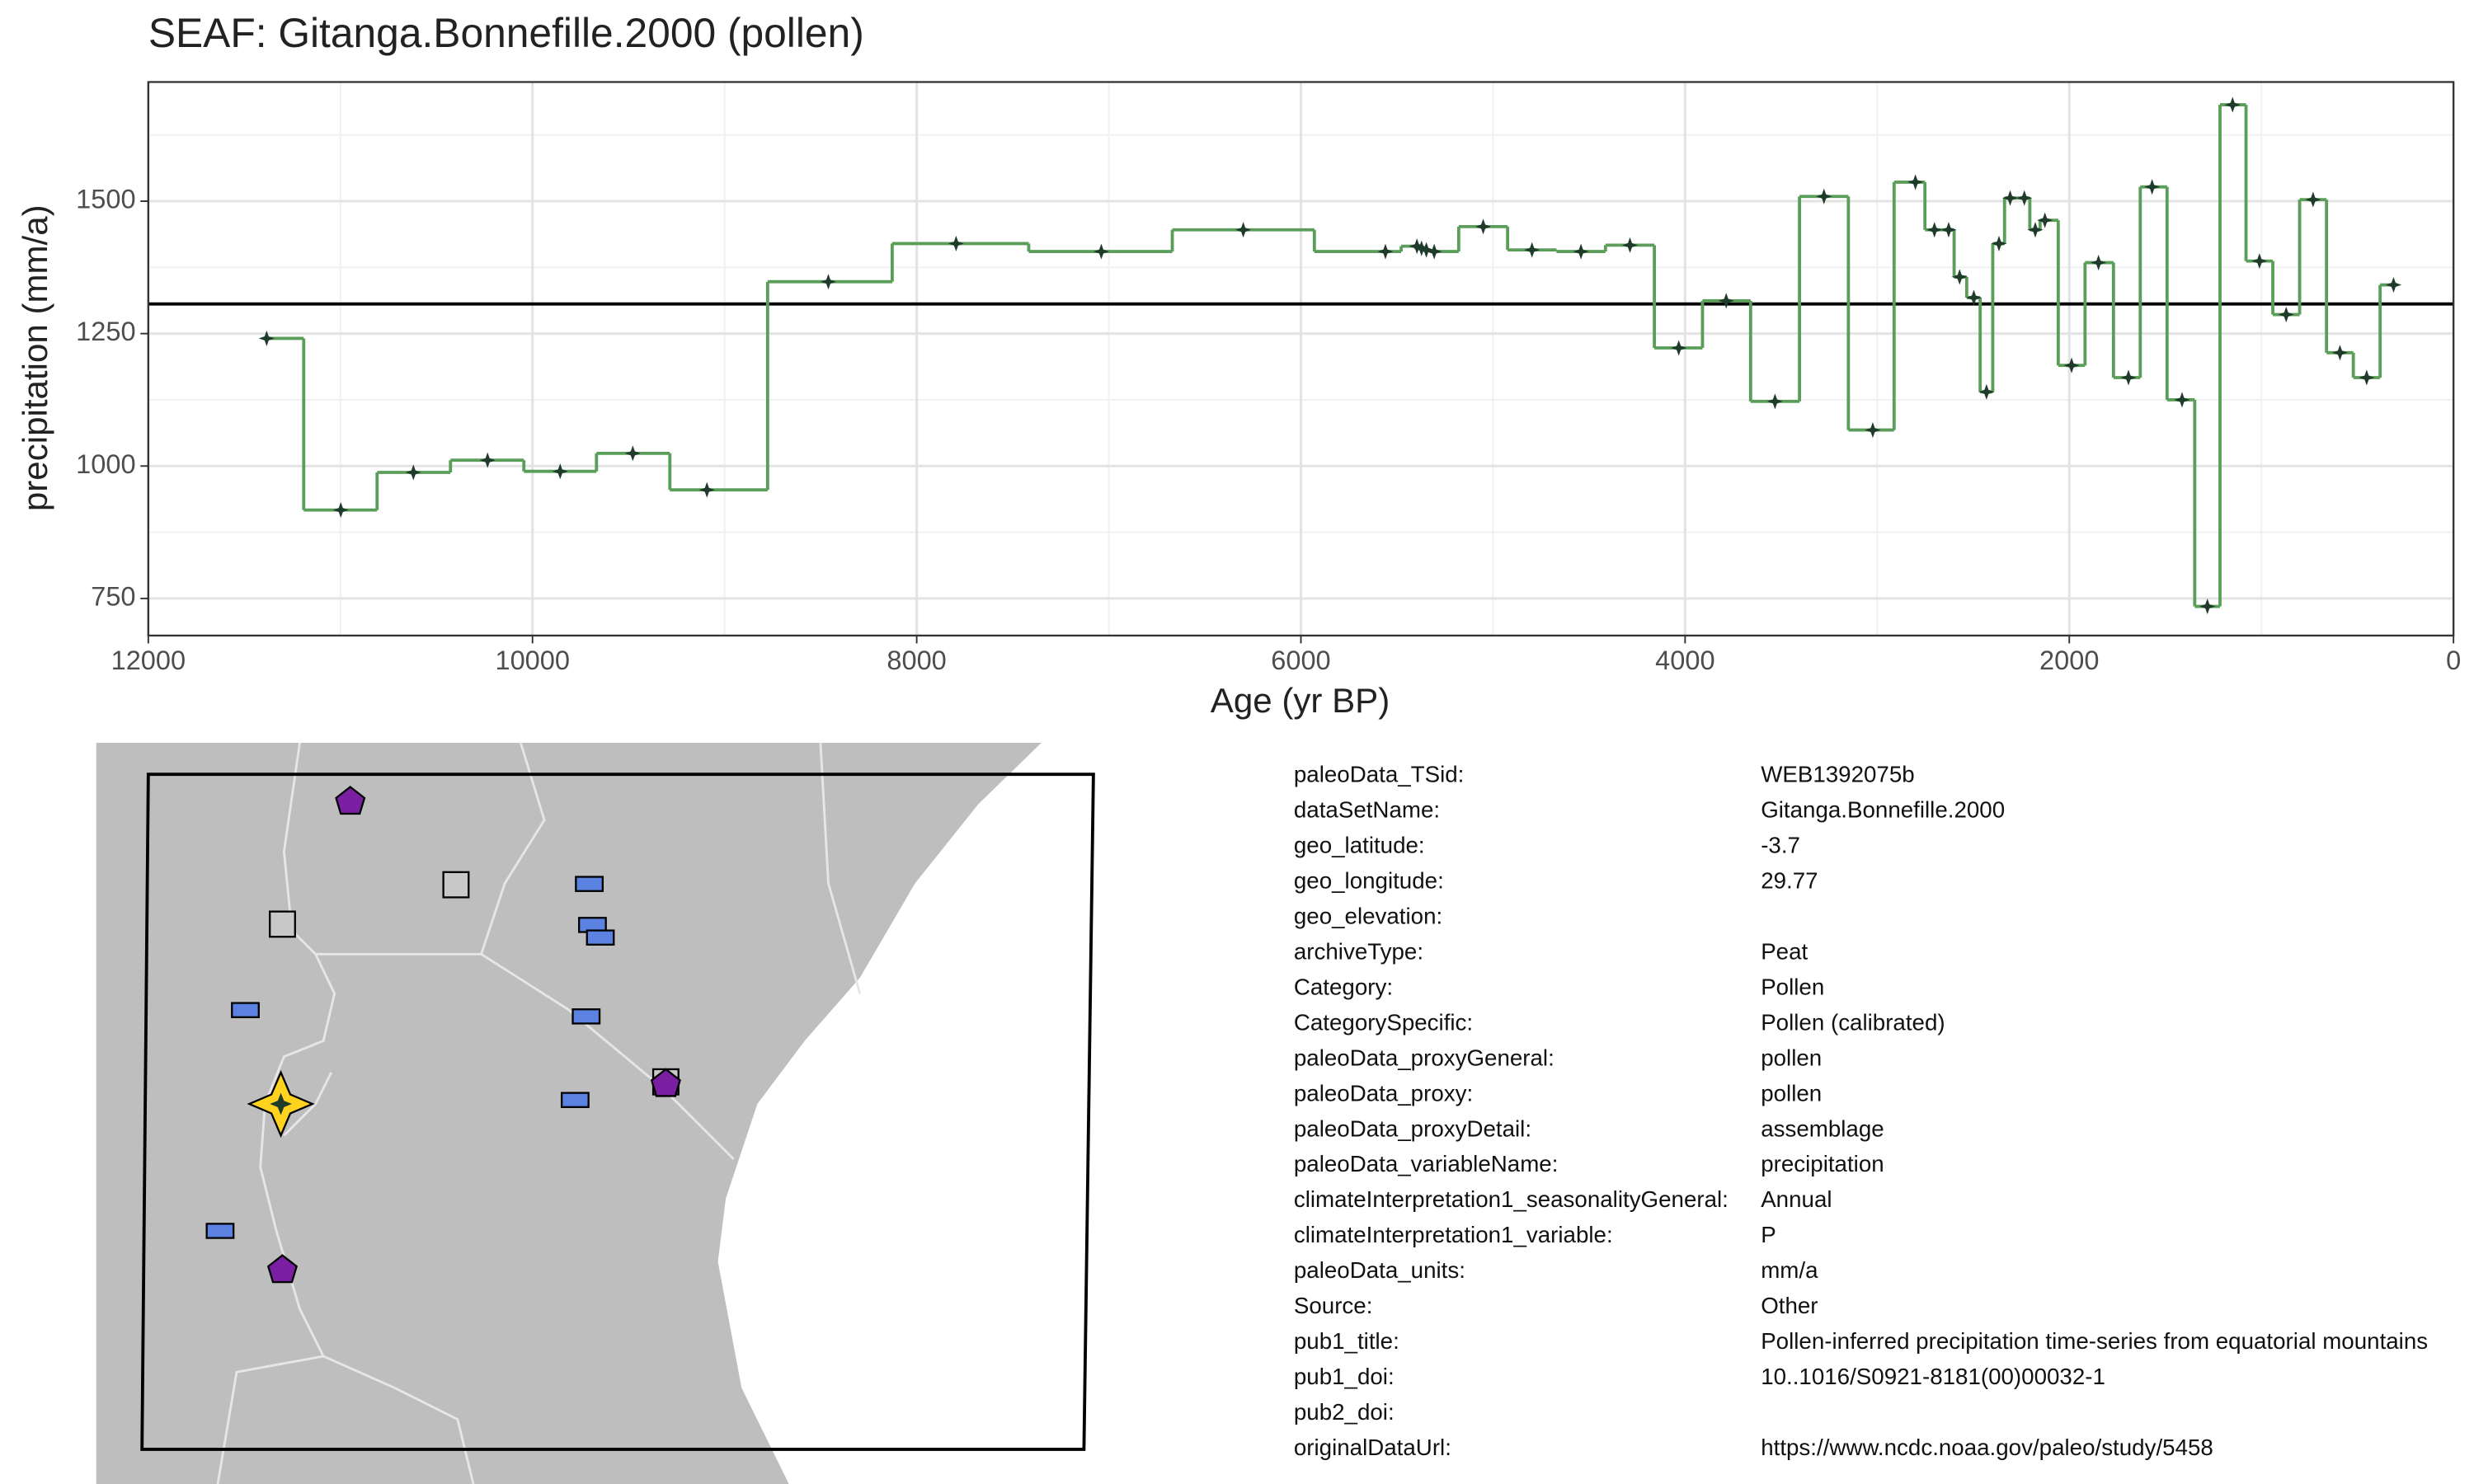 This screenshot has height=1484, width=2474. What do you see at coordinates (506, 33) in the screenshot?
I see `chart-title: SEAF: Gitanga.Bonnefille.2000 (pollen)` at bounding box center [506, 33].